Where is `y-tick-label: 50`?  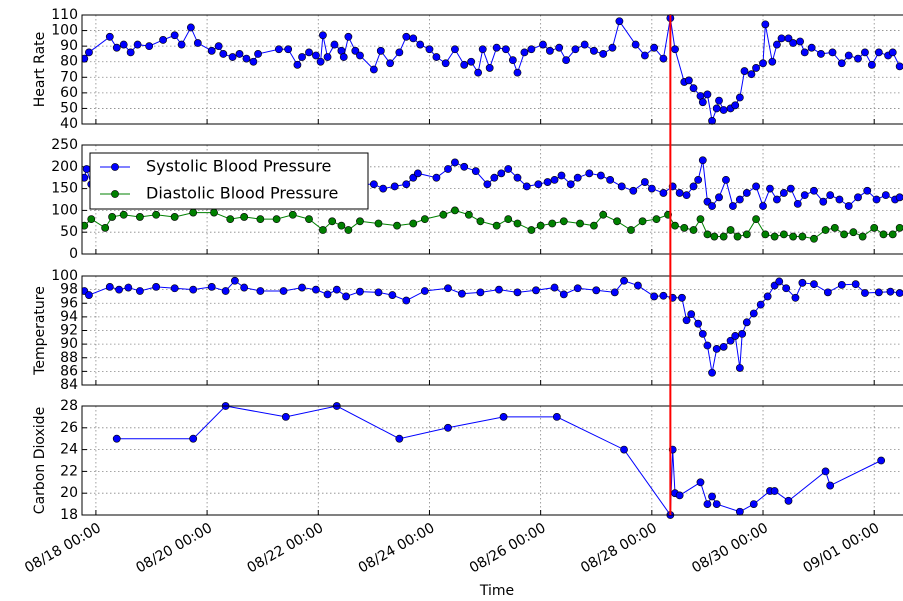
y-tick-label: 50 is located at coordinates (69, 108).